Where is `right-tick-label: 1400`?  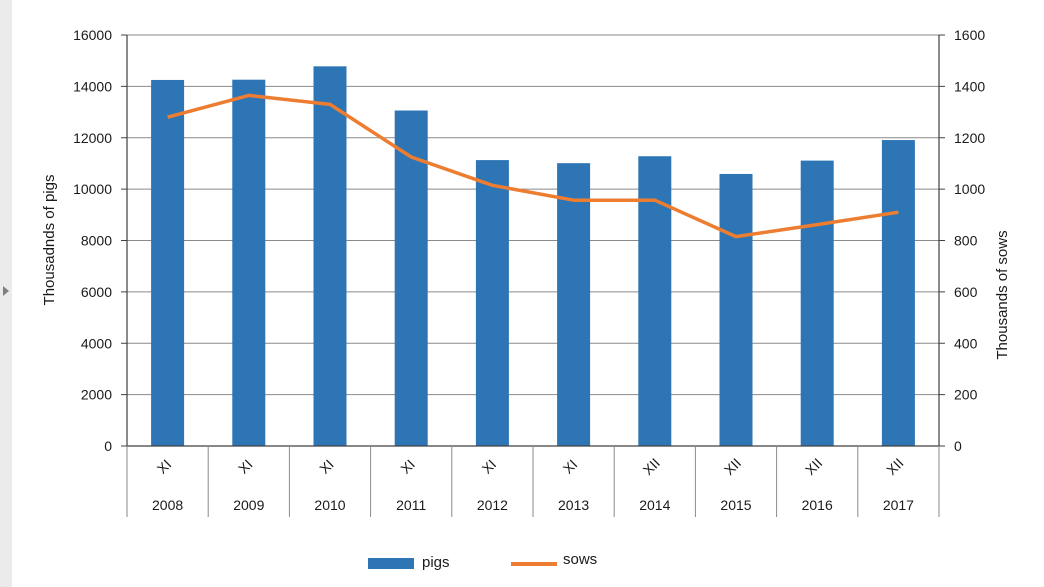
right-tick-label: 1400 is located at coordinates (969, 86).